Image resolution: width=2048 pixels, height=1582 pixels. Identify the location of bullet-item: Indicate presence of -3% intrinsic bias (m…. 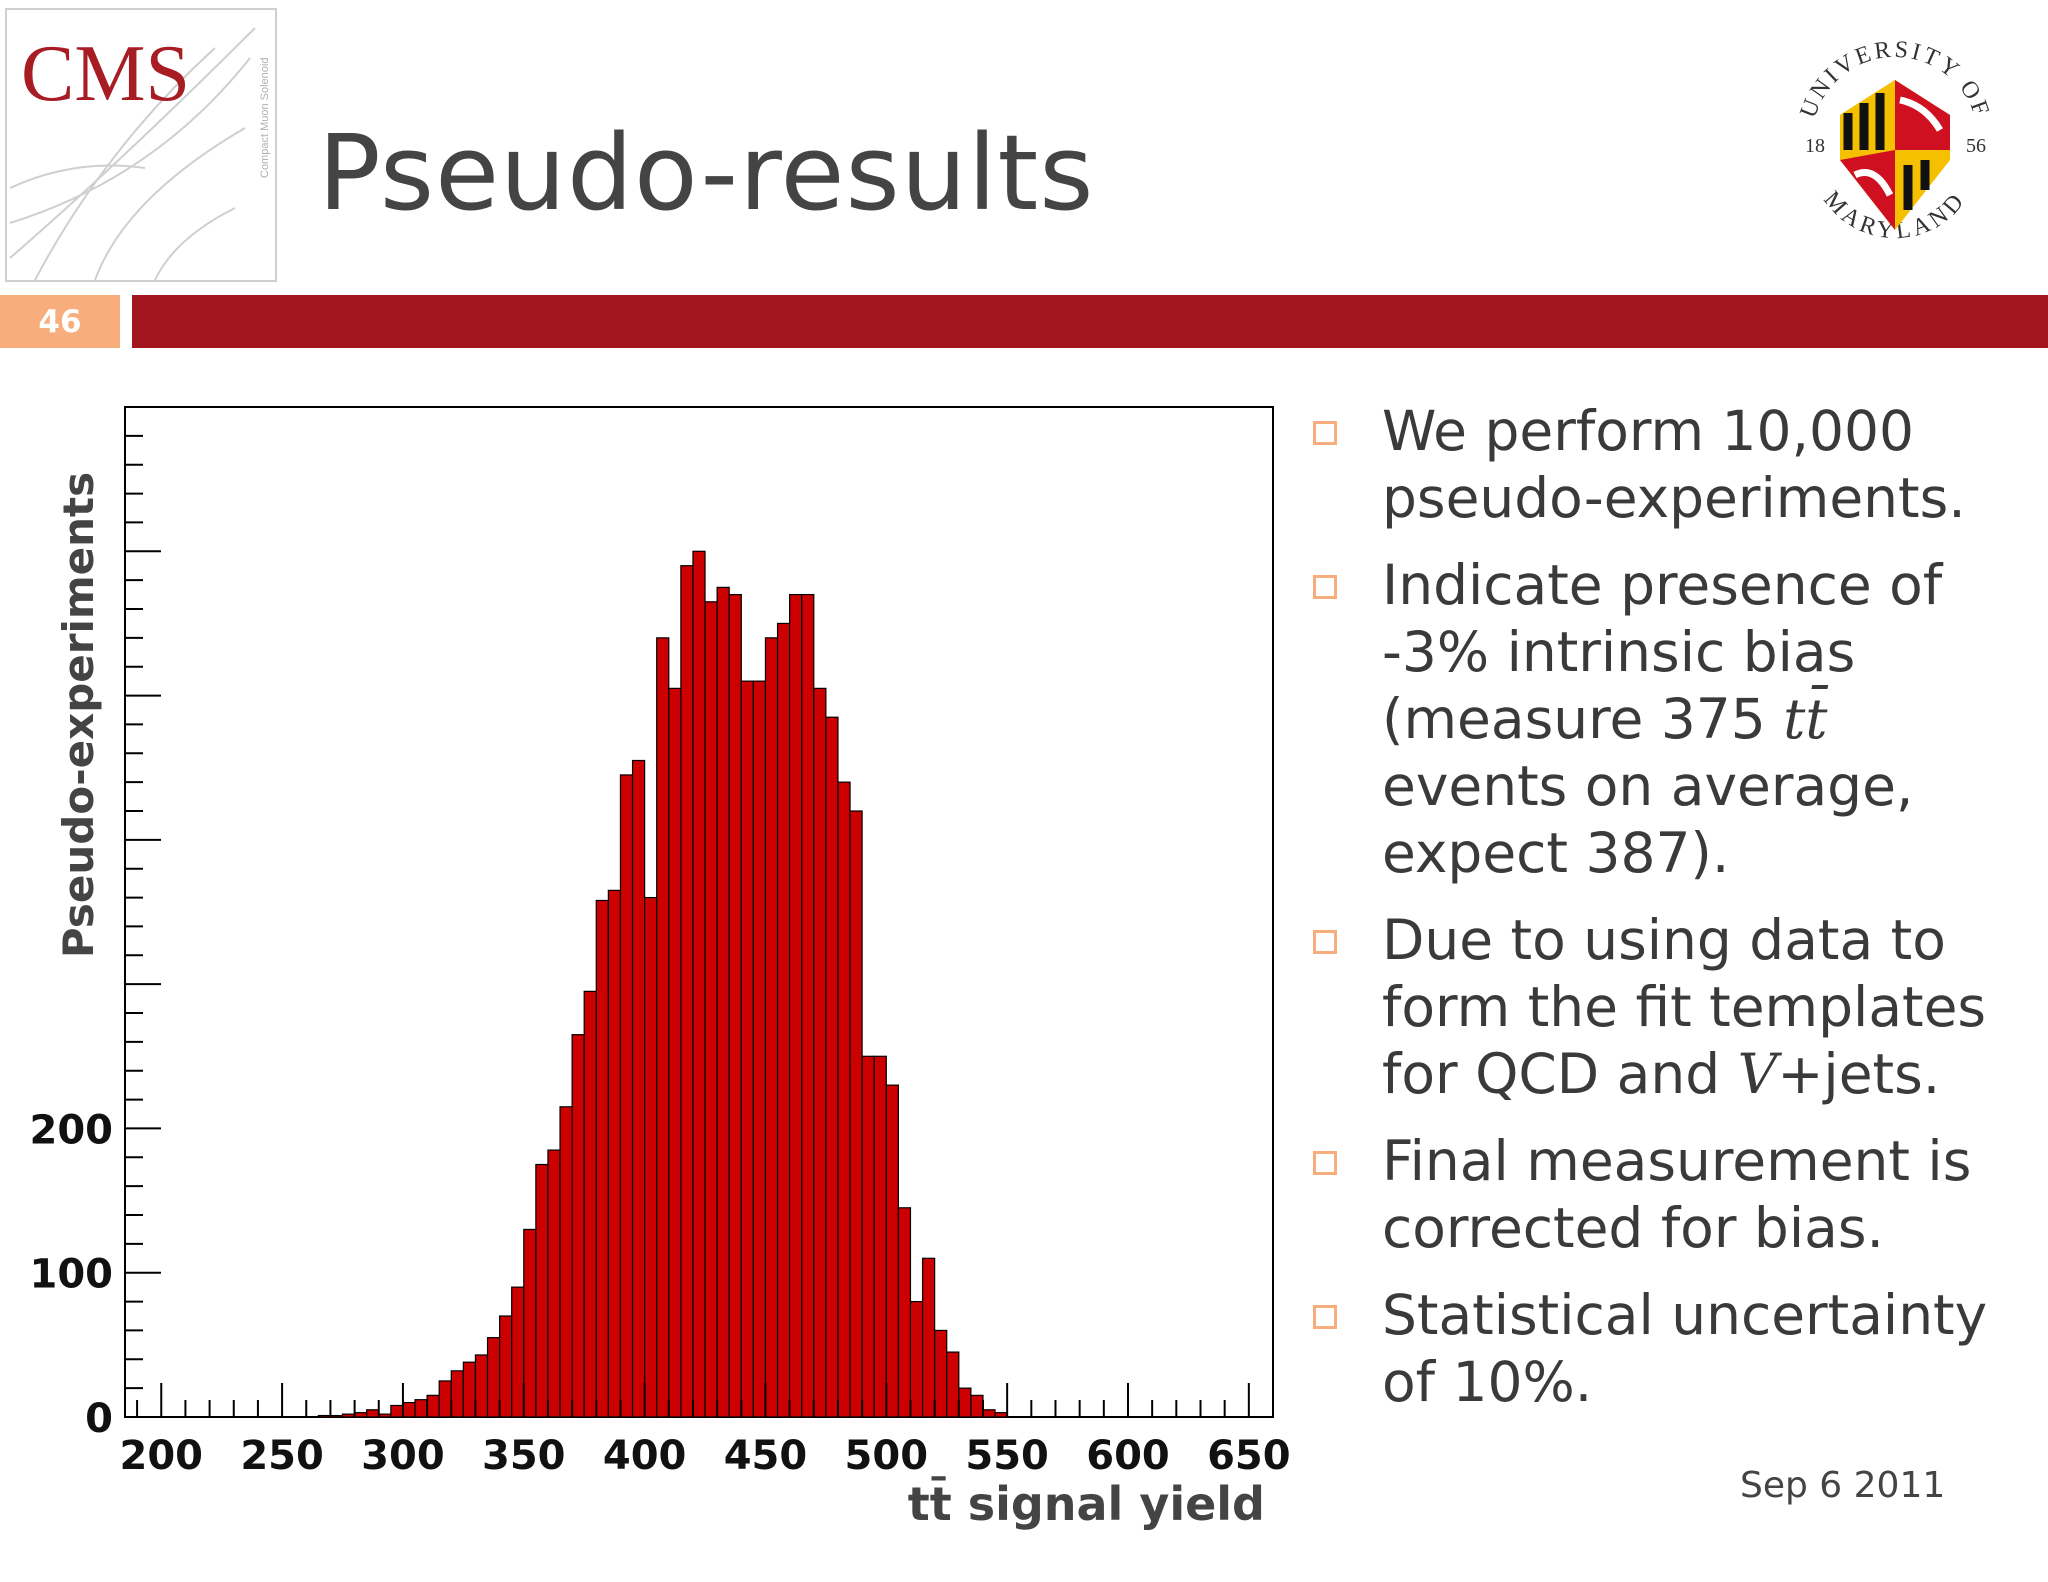
(1675, 719).